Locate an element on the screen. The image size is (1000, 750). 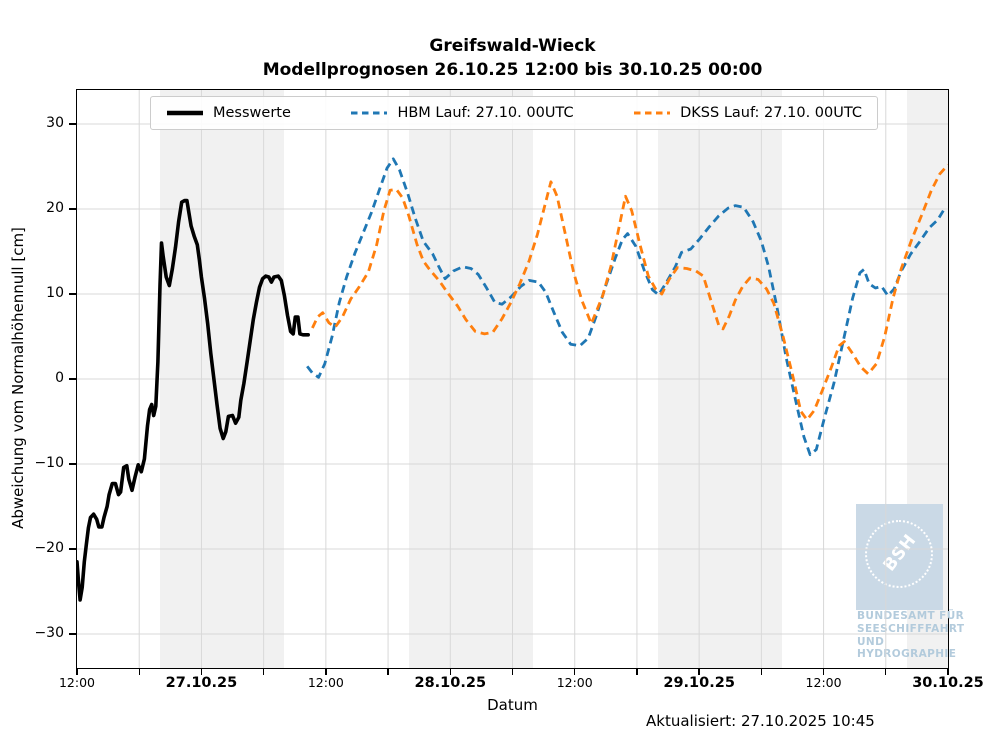
y-tick-label: 0 is located at coordinates (59, 378).